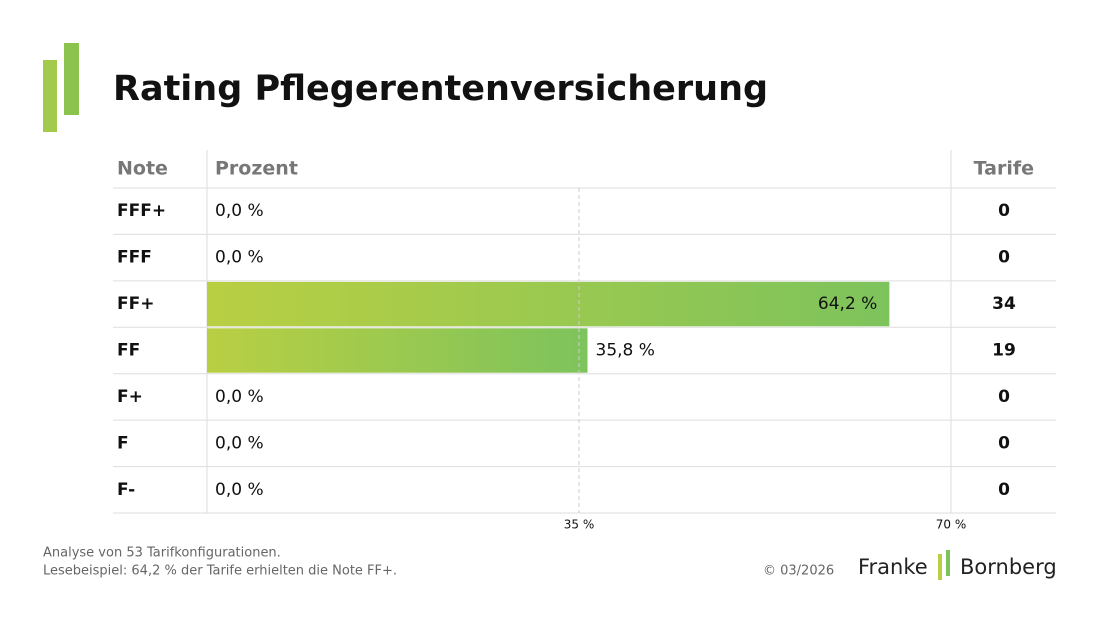 This screenshot has height=619, width=1100. I want to click on brand: Franke, so click(893, 567).